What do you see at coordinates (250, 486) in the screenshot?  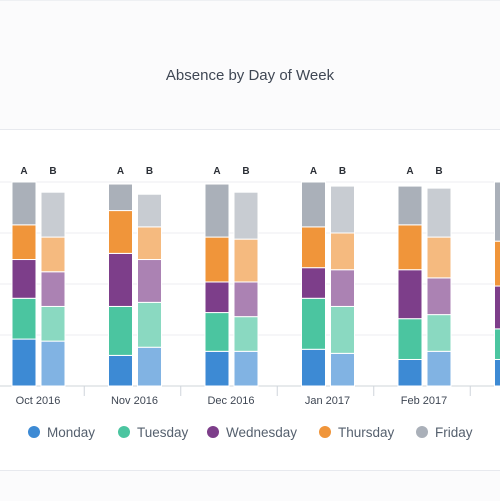 I see `bottom-strip` at bounding box center [250, 486].